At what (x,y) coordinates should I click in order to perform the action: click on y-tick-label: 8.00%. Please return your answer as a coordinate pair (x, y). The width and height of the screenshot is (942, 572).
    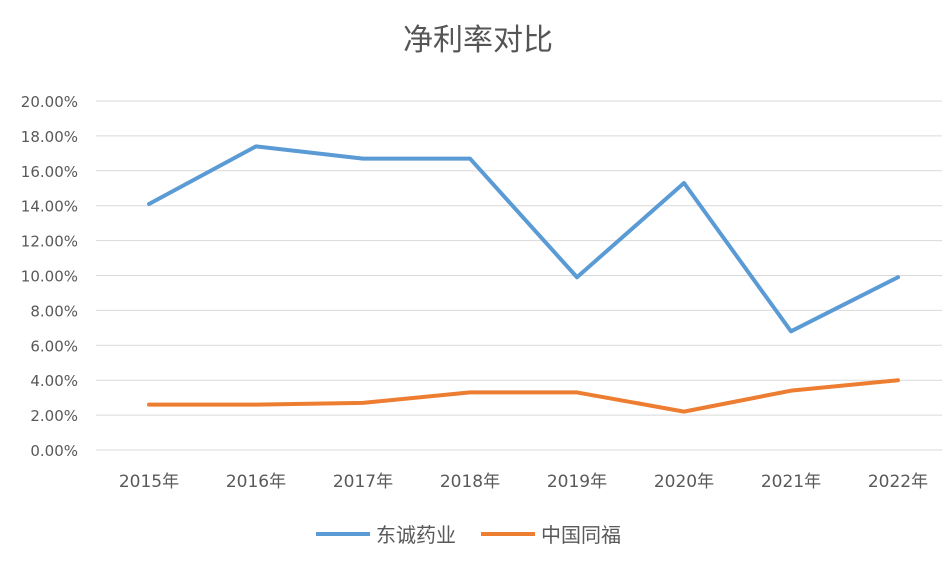
    Looking at the image, I should click on (54, 311).